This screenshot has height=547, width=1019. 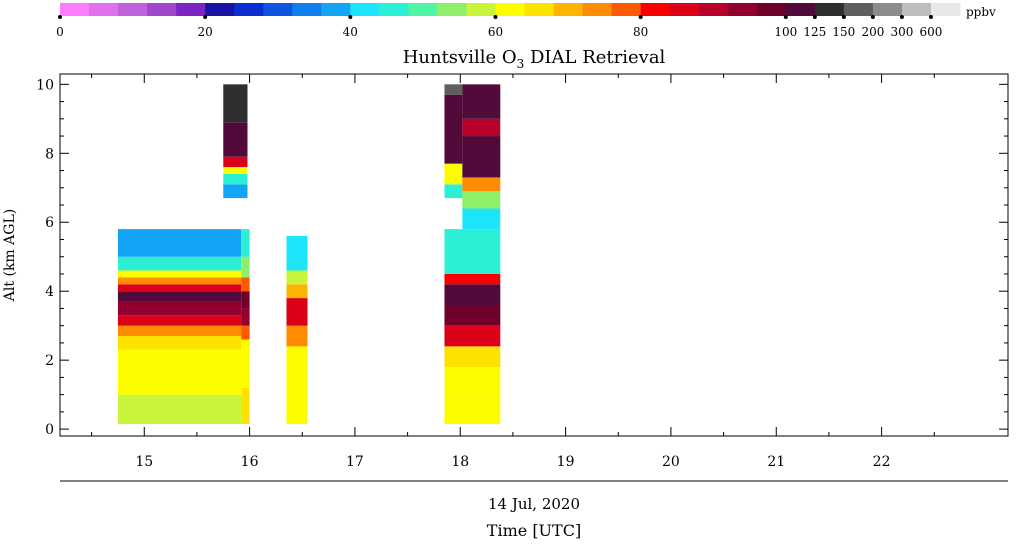 I want to click on colorbar-tick-label: 100, so click(x=785, y=32).